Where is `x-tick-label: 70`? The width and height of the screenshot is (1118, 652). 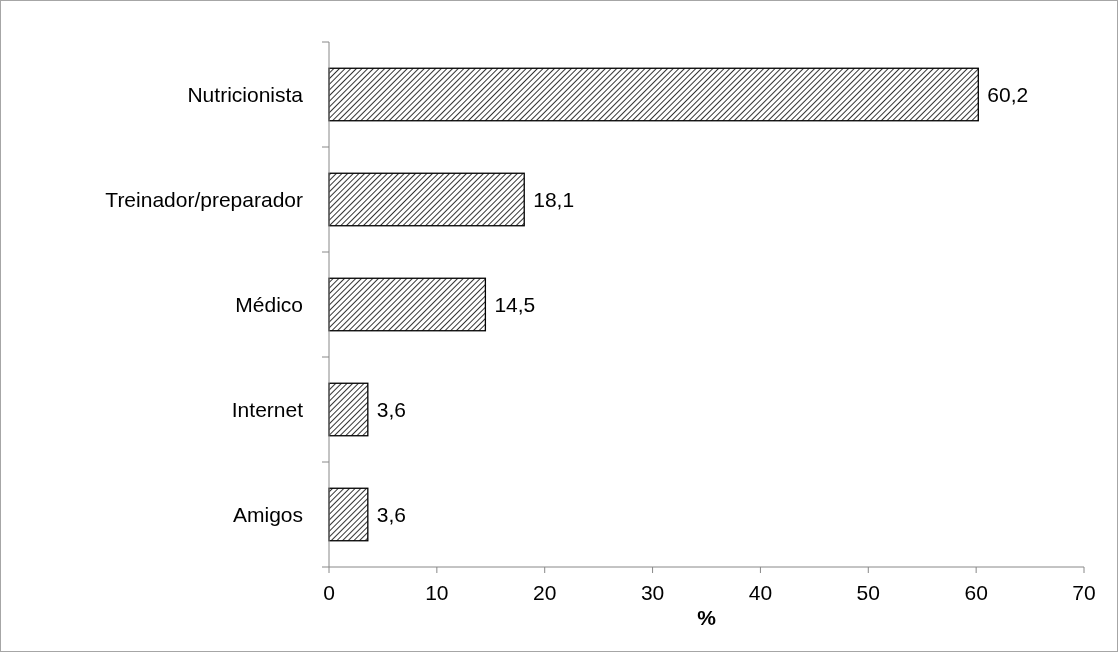
x-tick-label: 70 is located at coordinates (1084, 592).